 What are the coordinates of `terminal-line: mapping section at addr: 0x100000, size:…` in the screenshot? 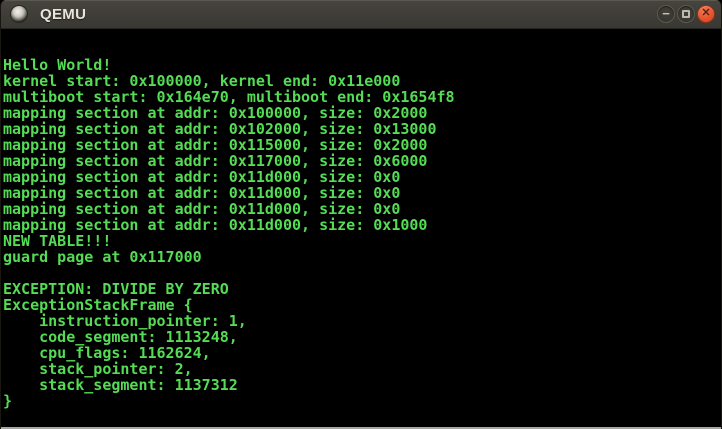 It's located at (215, 113).